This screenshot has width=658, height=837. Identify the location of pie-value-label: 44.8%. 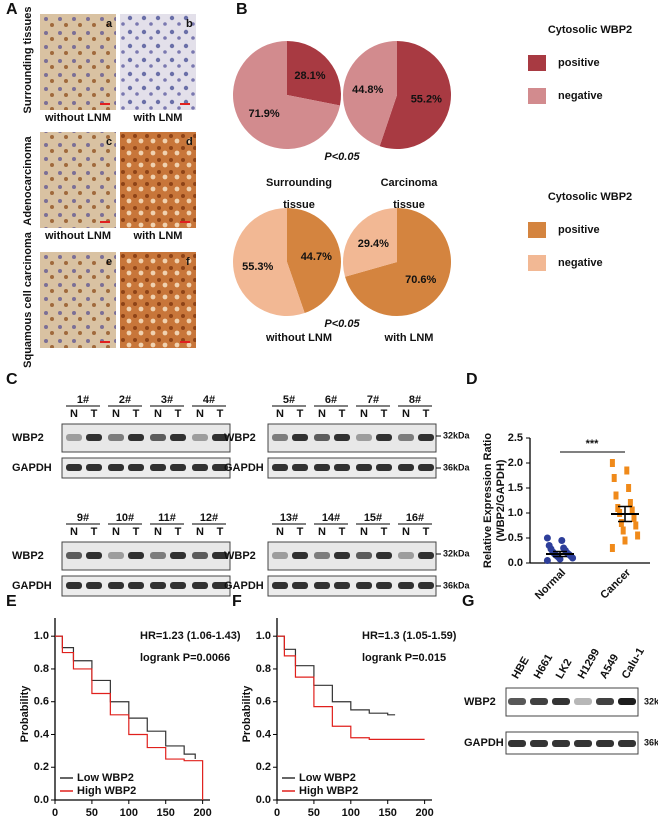
(367, 90).